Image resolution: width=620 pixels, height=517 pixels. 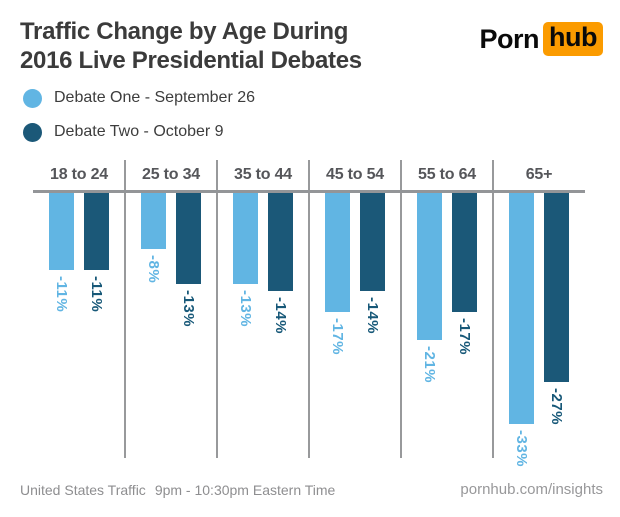 I want to click on legend-item-debate-one: Debate One - September 26, so click(x=139, y=98).